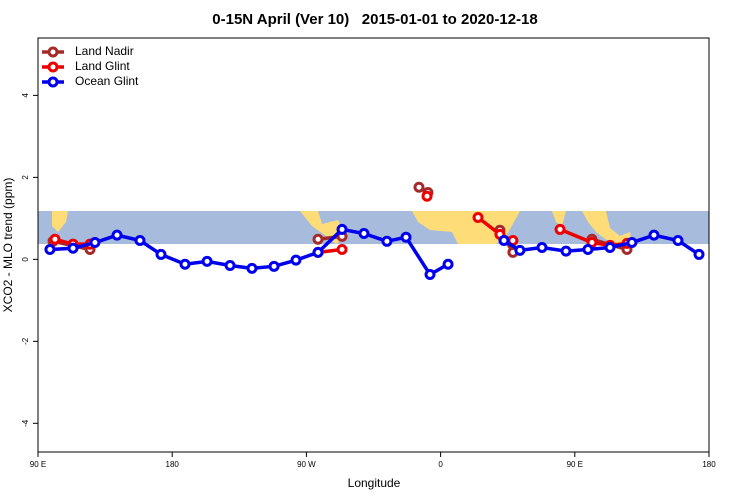 The height and width of the screenshot is (500, 750). Describe the element at coordinates (102, 66) in the screenshot. I see `legend-label: Land Glint` at that location.